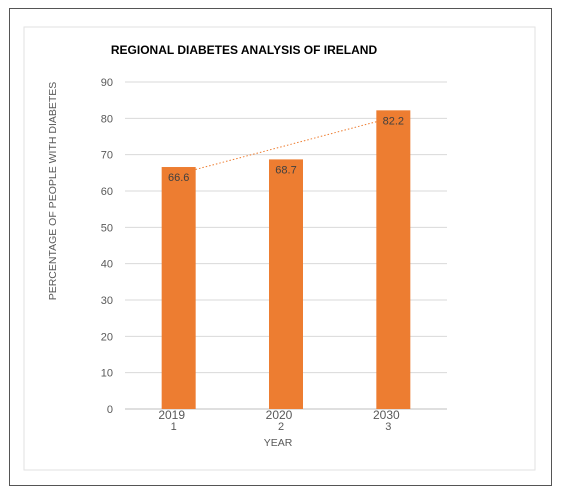  Describe the element at coordinates (110, 410) in the screenshot. I see `y-tick-label: 0` at that location.